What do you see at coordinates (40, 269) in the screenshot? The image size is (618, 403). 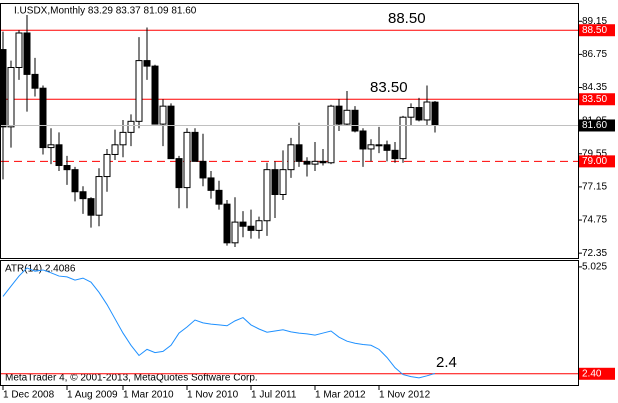 I see `atr-title: ATR(14) 2.4086` at bounding box center [40, 269].